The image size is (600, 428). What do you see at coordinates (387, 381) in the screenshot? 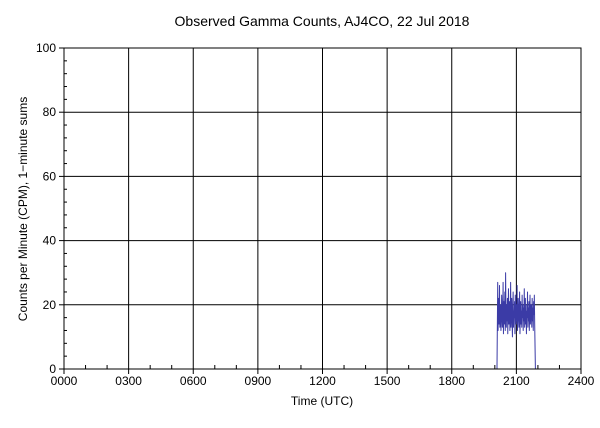
I see `x-tick-label: 1500` at bounding box center [387, 381].